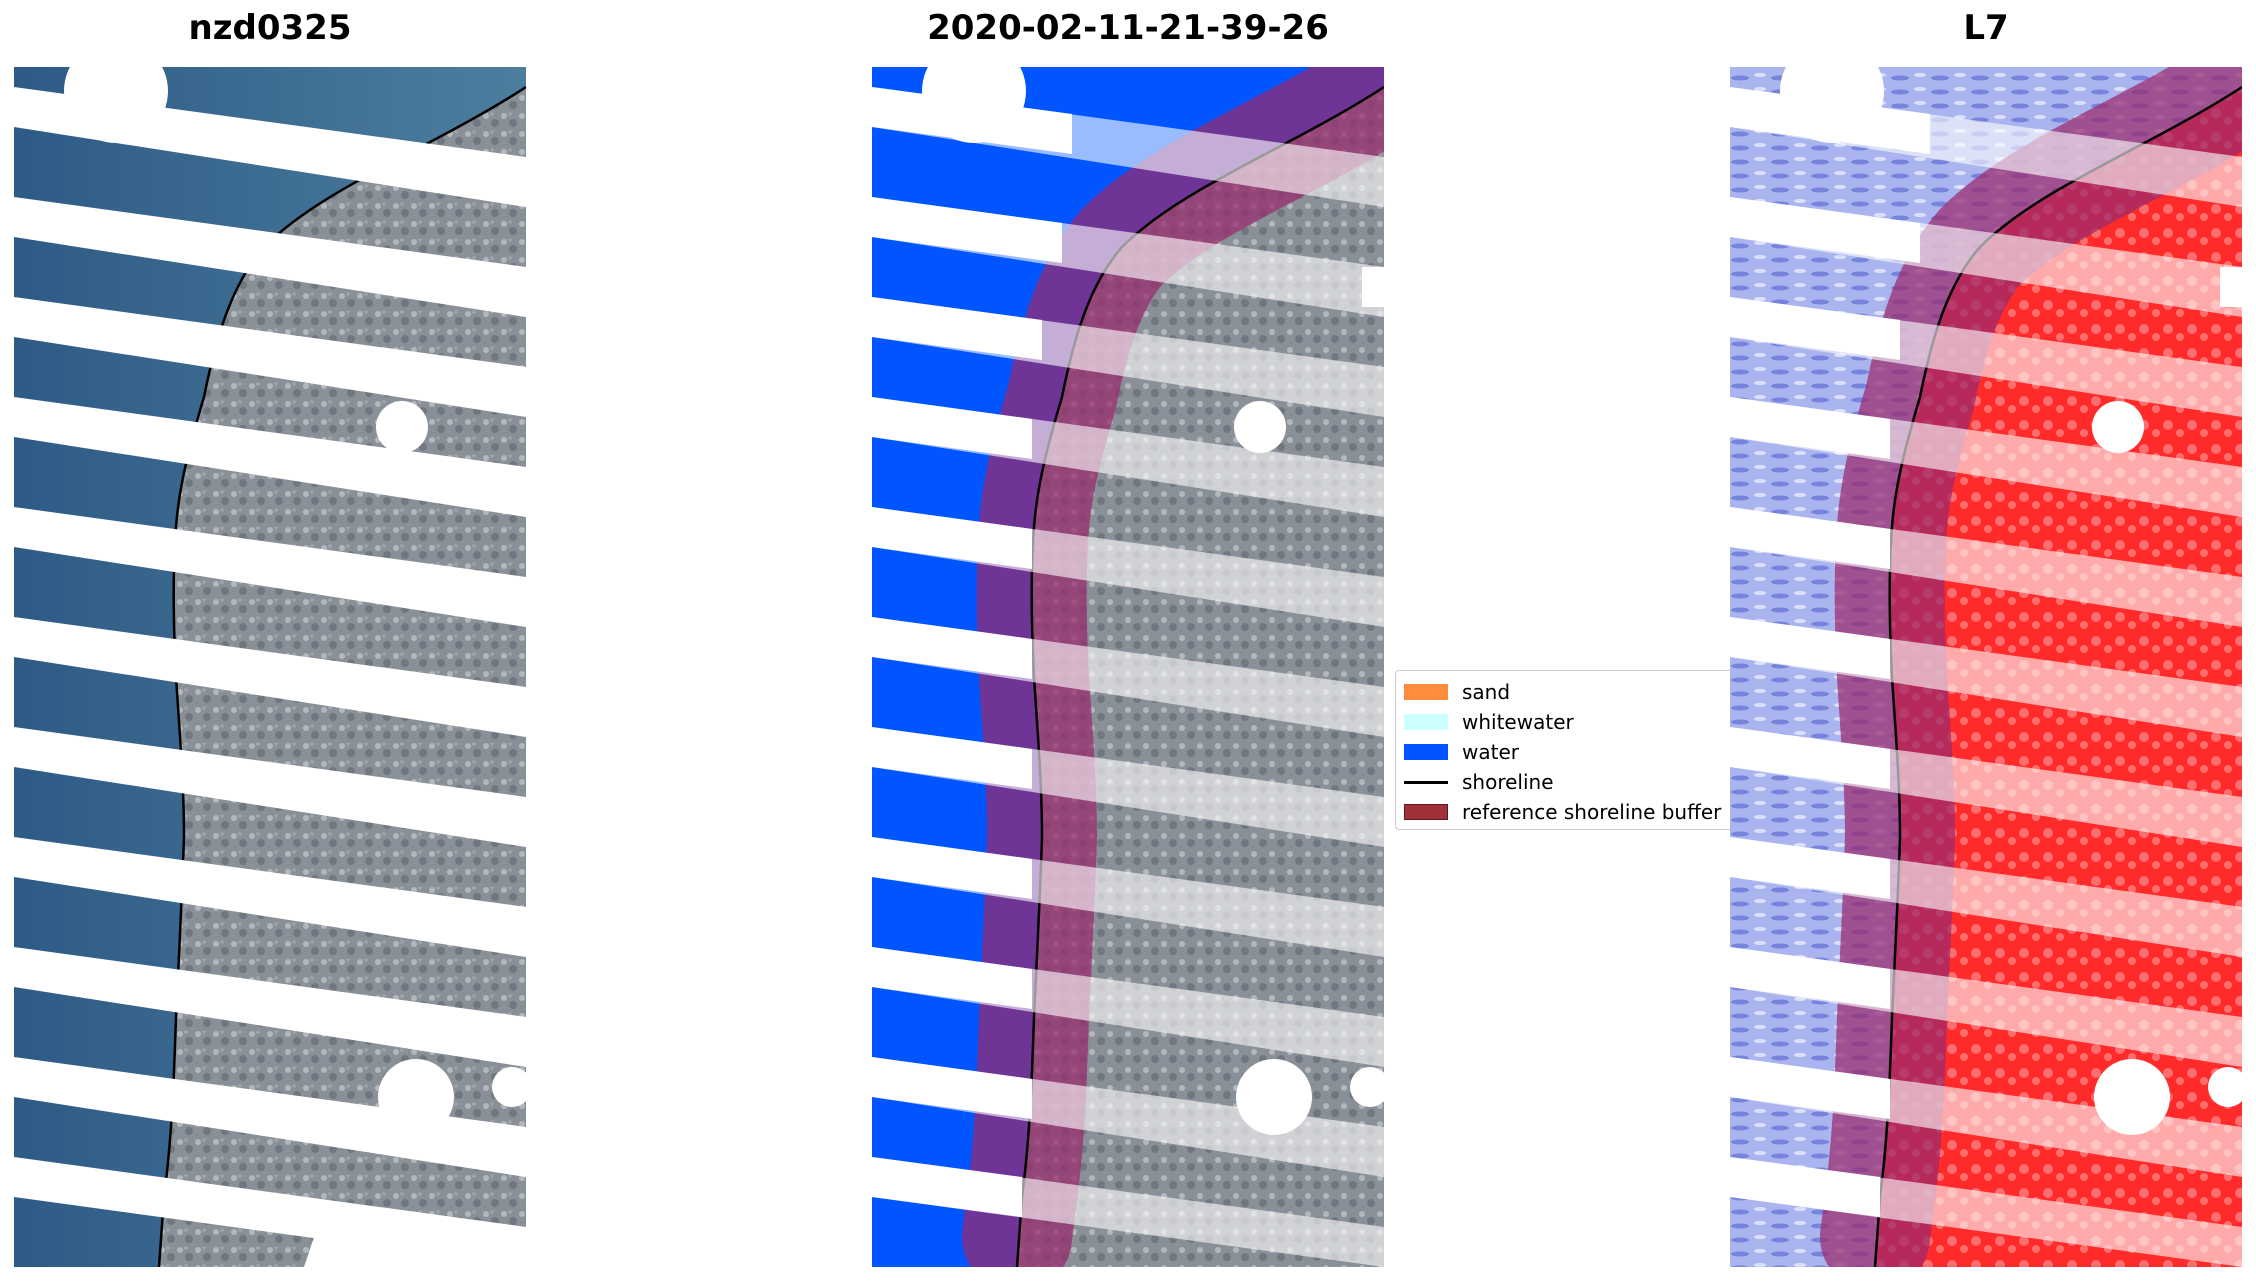 The width and height of the screenshot is (2256, 1283). I want to click on legend-label: reference shoreline buffer, so click(1592, 812).